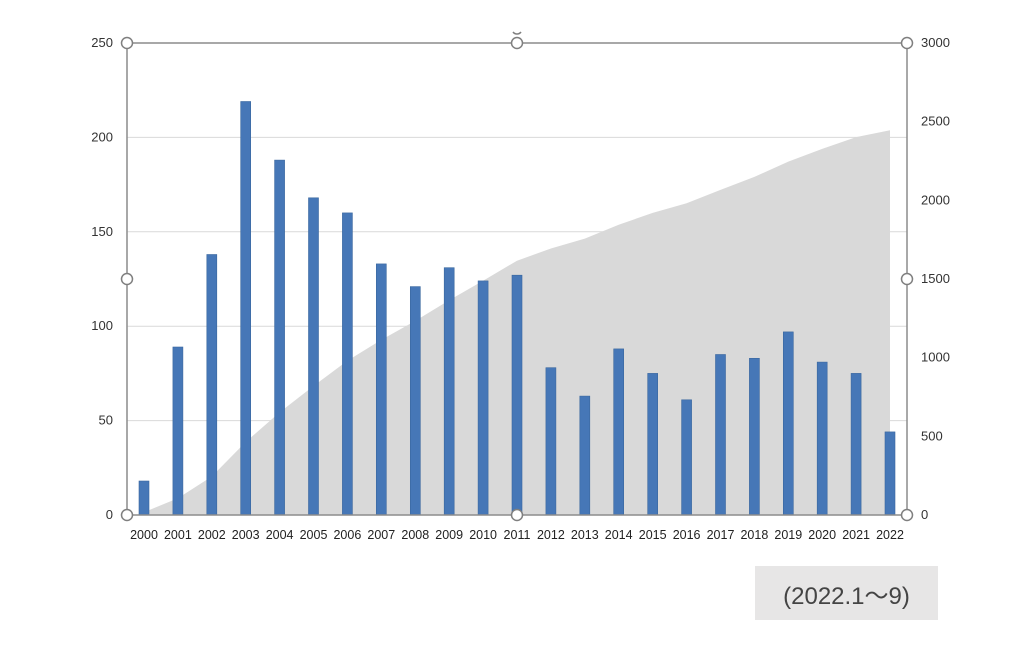 This screenshot has width=1032, height=648. Describe the element at coordinates (846, 596) in the screenshot. I see `date-range-note-text: (2022.1～9)` at that location.